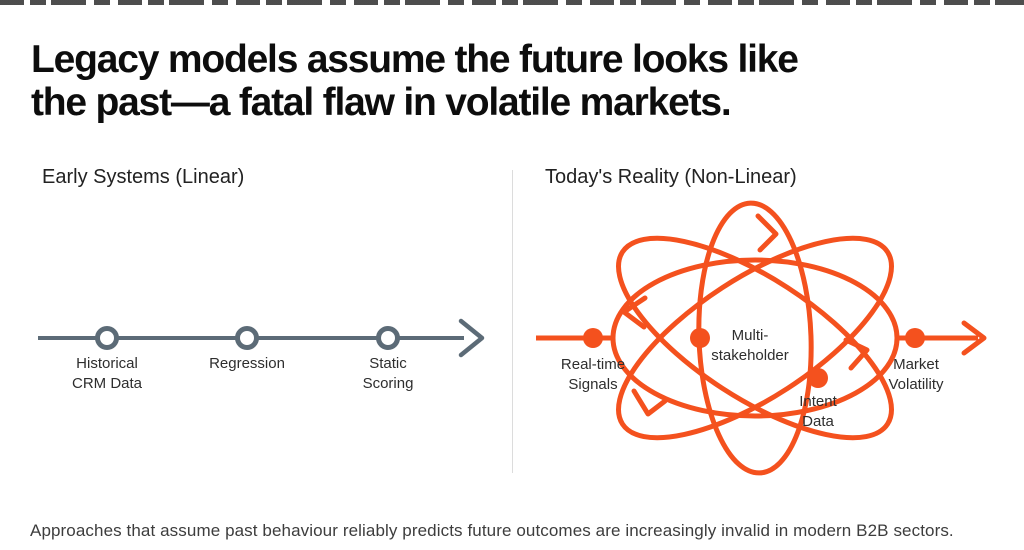  I want to click on orbit-arrowhead-top-icon, so click(767, 233).